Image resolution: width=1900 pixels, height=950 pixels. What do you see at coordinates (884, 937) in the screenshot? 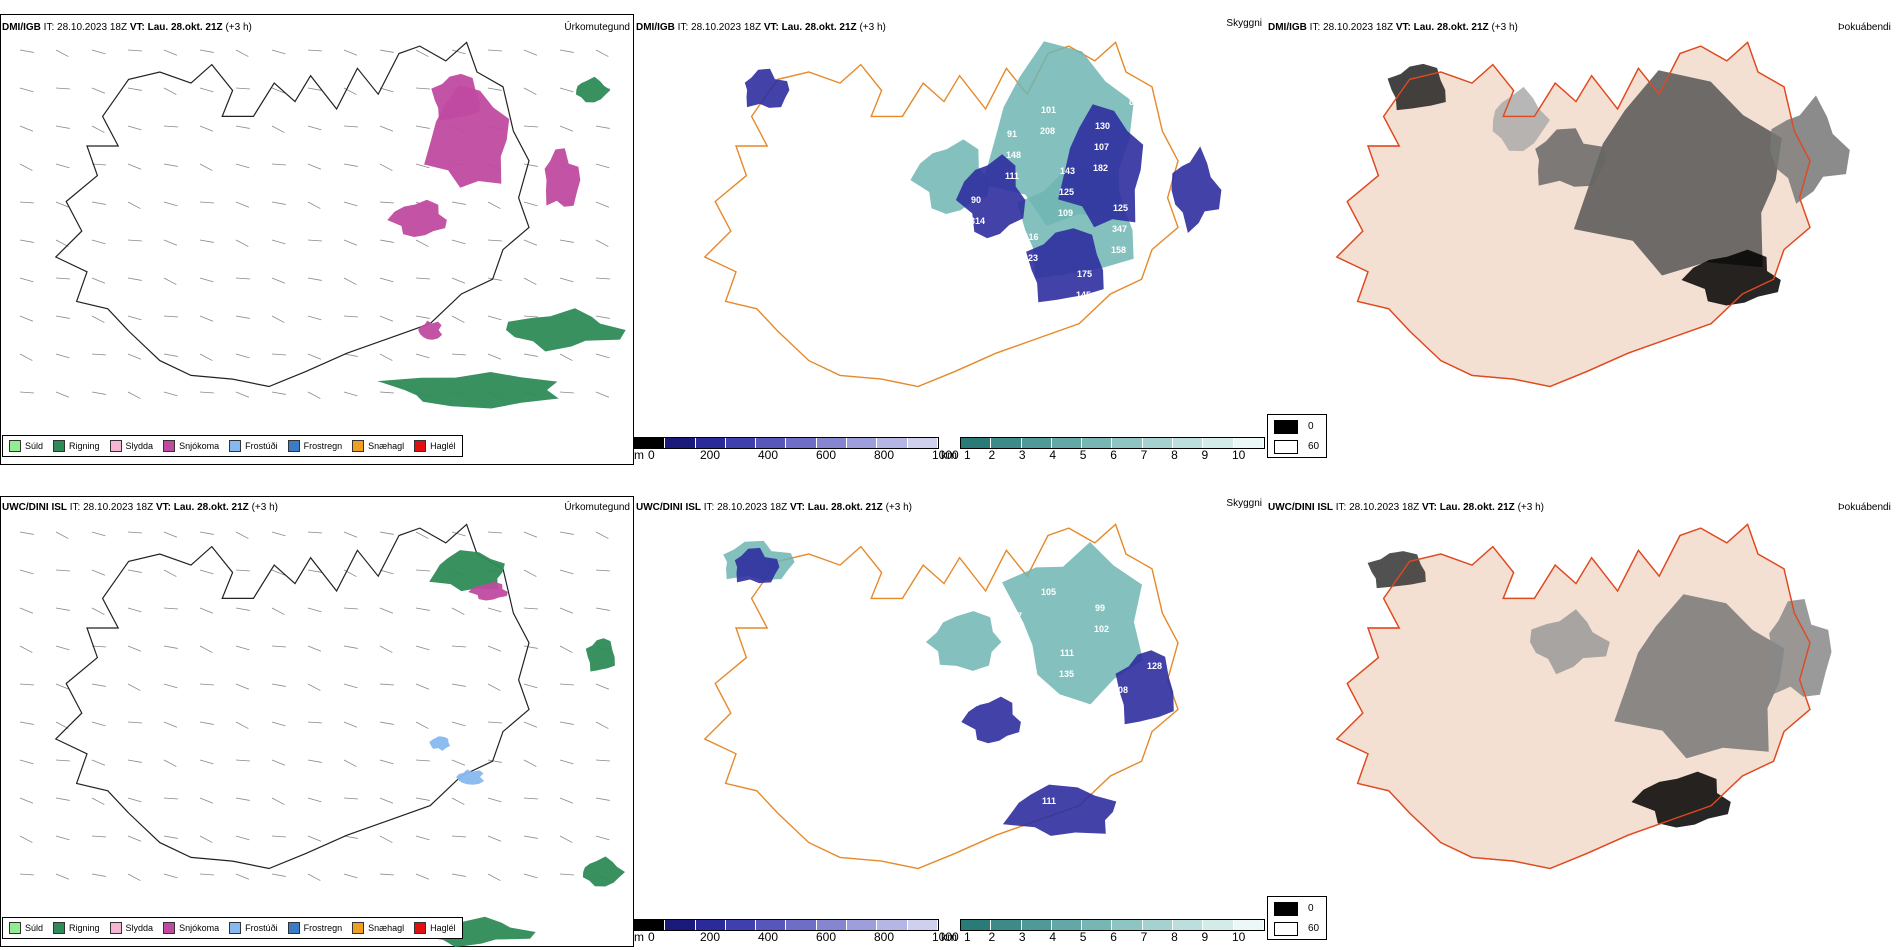
I see `colorbar-tick-label: 800` at bounding box center [884, 937].